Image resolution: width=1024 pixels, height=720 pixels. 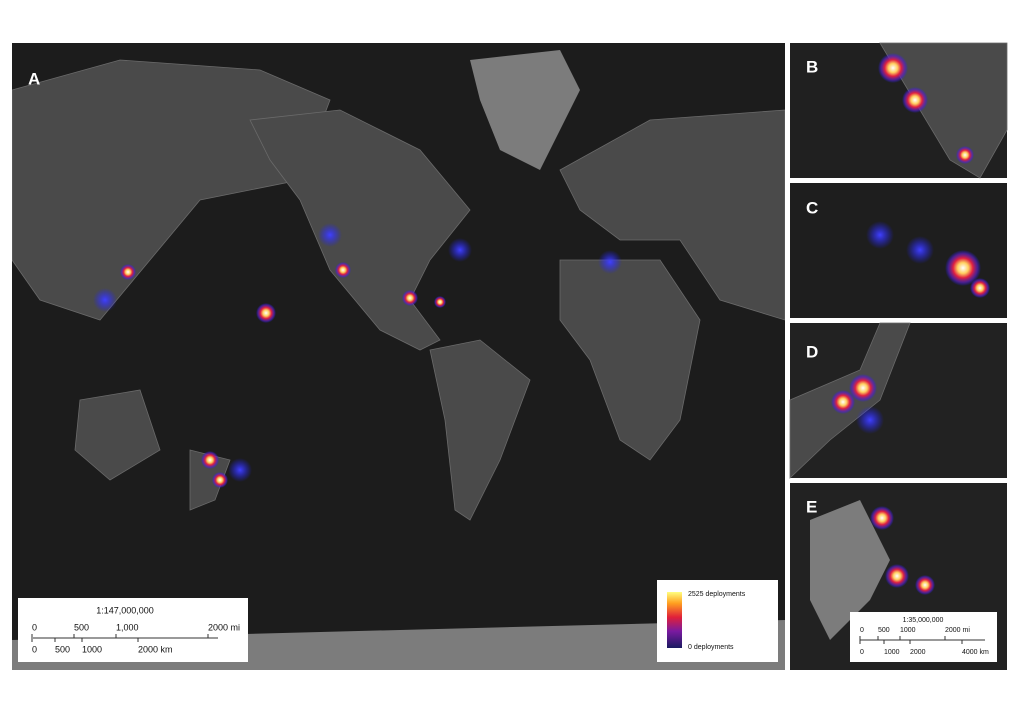 What do you see at coordinates (717, 621) in the screenshot?
I see `legend: 2525 deployments 0 deployments` at bounding box center [717, 621].